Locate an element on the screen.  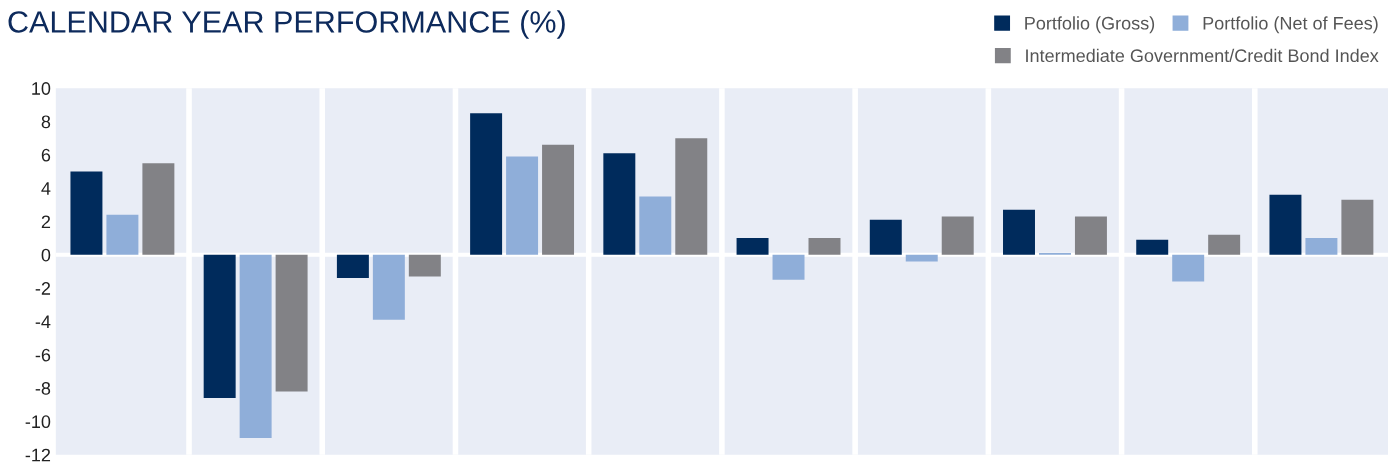
chart-title: CALENDAR YEAR PERFORMANCE (%) is located at coordinates (286, 24).